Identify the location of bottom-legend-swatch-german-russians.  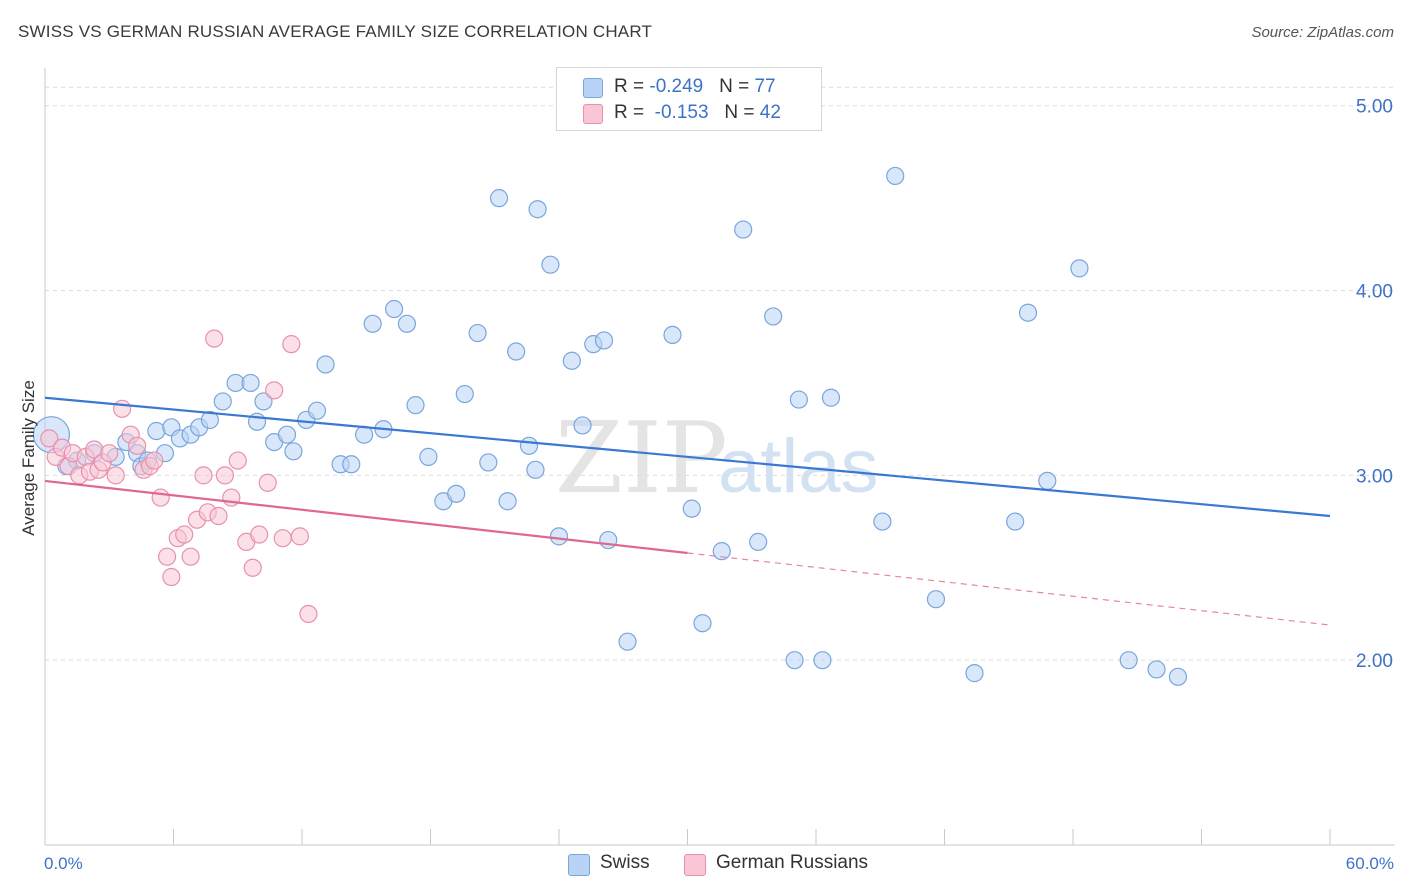
(695, 865).